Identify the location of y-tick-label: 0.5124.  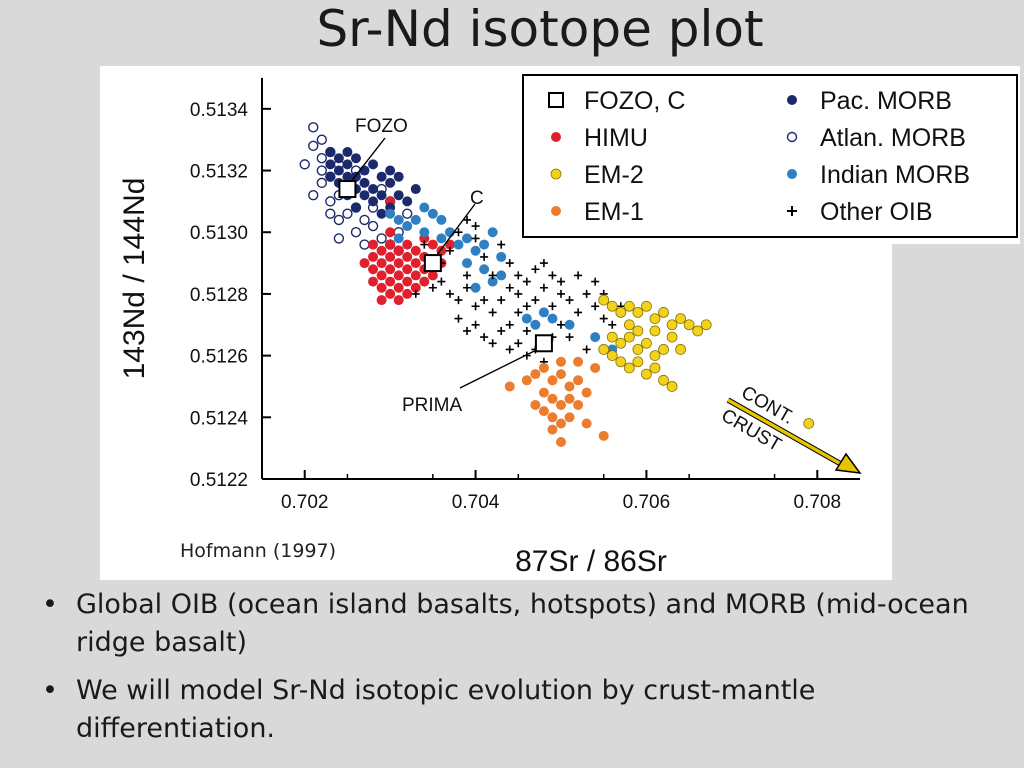
(219, 418).